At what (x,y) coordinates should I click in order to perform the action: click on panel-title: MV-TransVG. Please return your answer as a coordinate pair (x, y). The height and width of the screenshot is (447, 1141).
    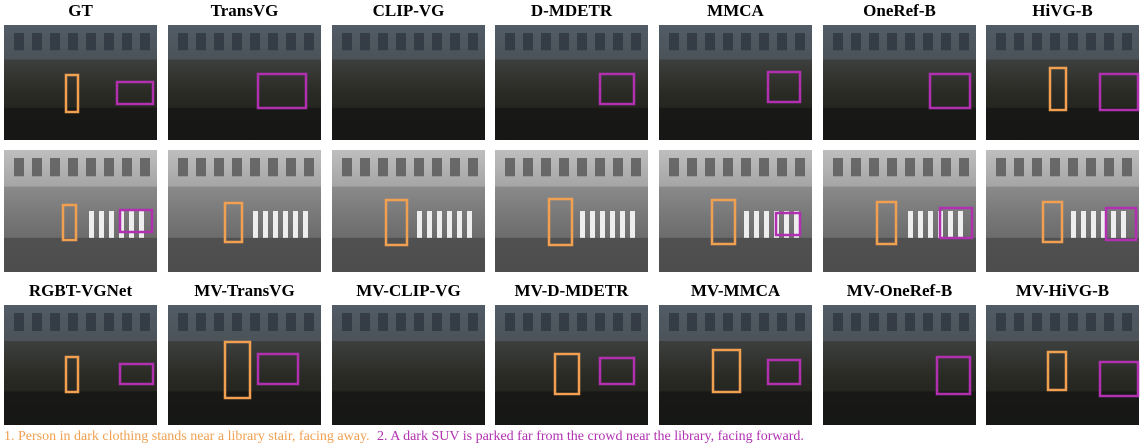
    Looking at the image, I should click on (244, 290).